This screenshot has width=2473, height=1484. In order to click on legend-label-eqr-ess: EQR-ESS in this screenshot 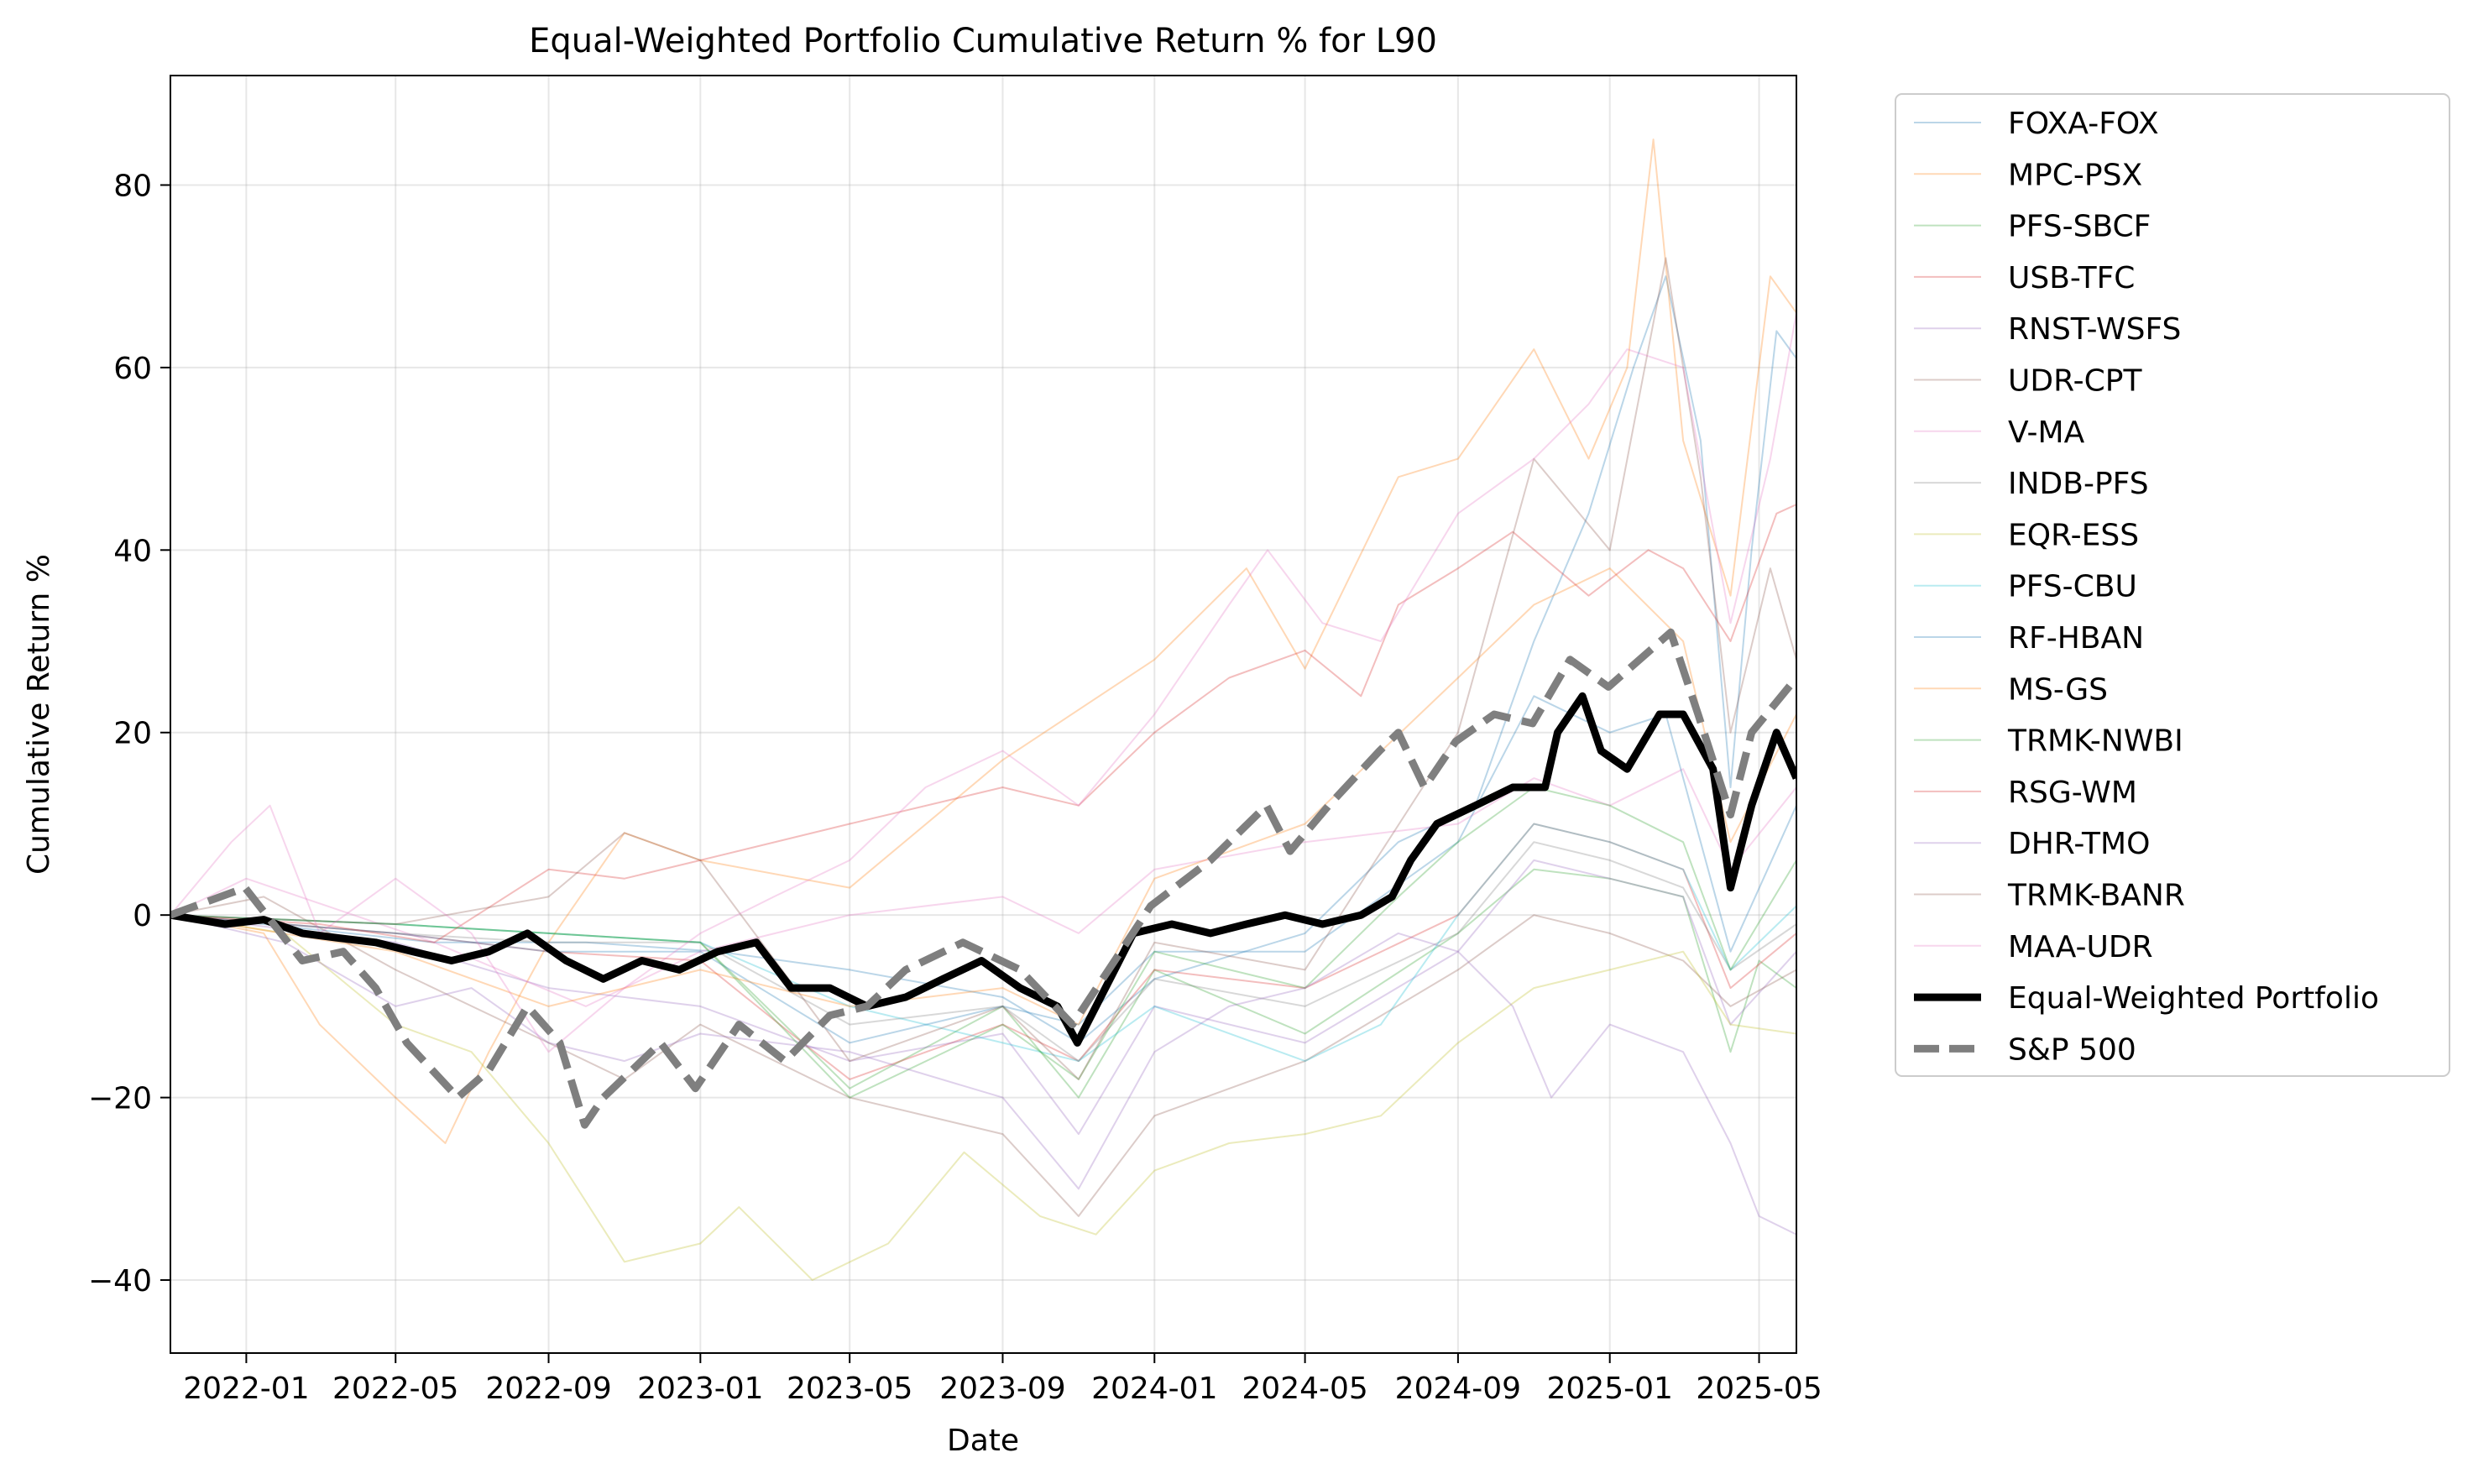, I will do `click(2073, 535)`.